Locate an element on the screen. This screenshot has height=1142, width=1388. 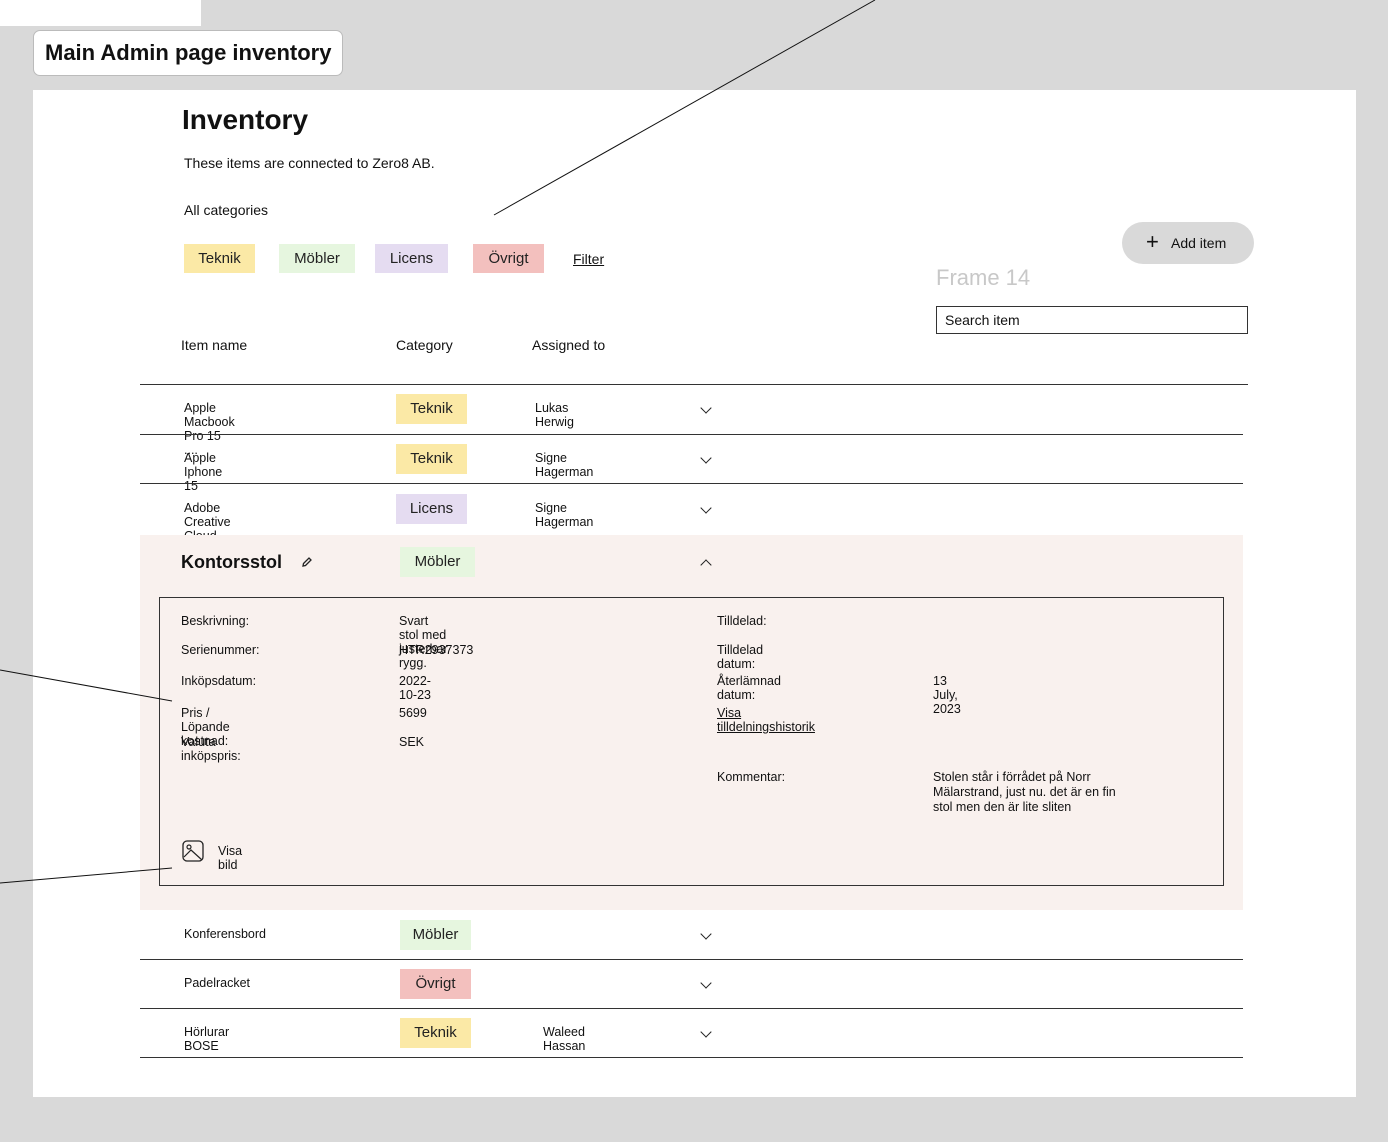
item-name: Padelracket is located at coordinates (217, 982).